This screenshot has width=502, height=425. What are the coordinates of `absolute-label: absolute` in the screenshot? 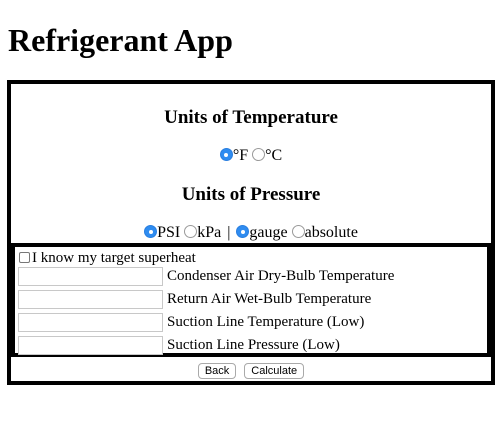 It's located at (331, 232).